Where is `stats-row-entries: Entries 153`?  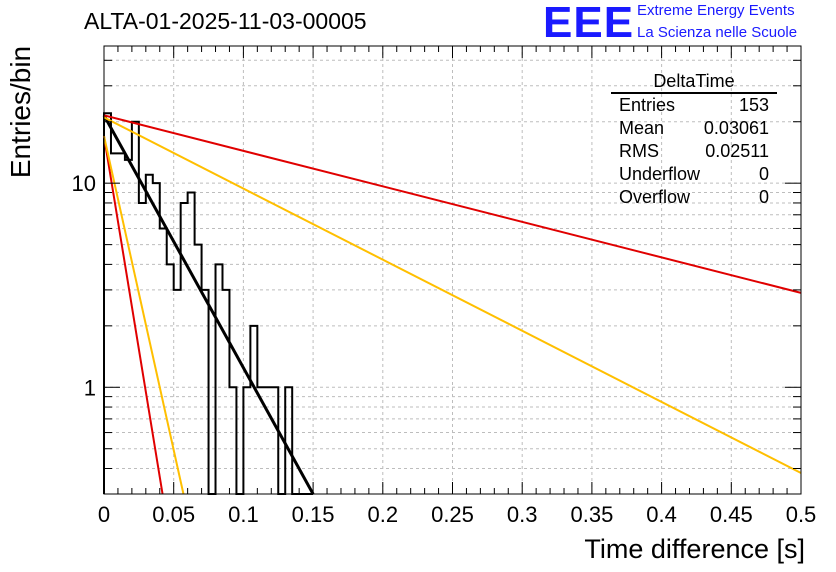 stats-row-entries: Entries 153 is located at coordinates (694, 105).